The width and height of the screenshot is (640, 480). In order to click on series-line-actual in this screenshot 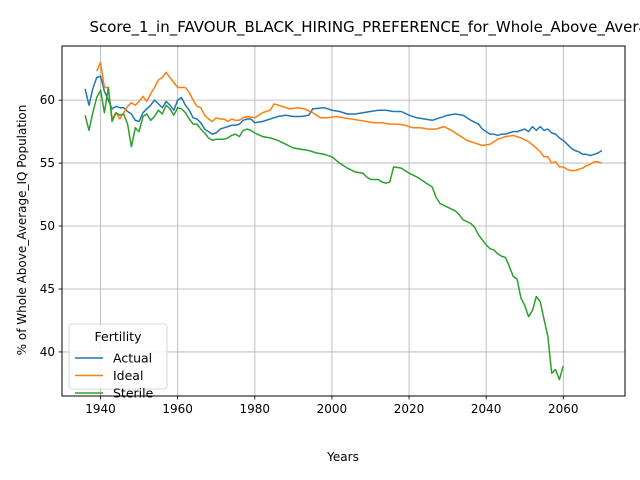, I will do `click(343, 116)`.